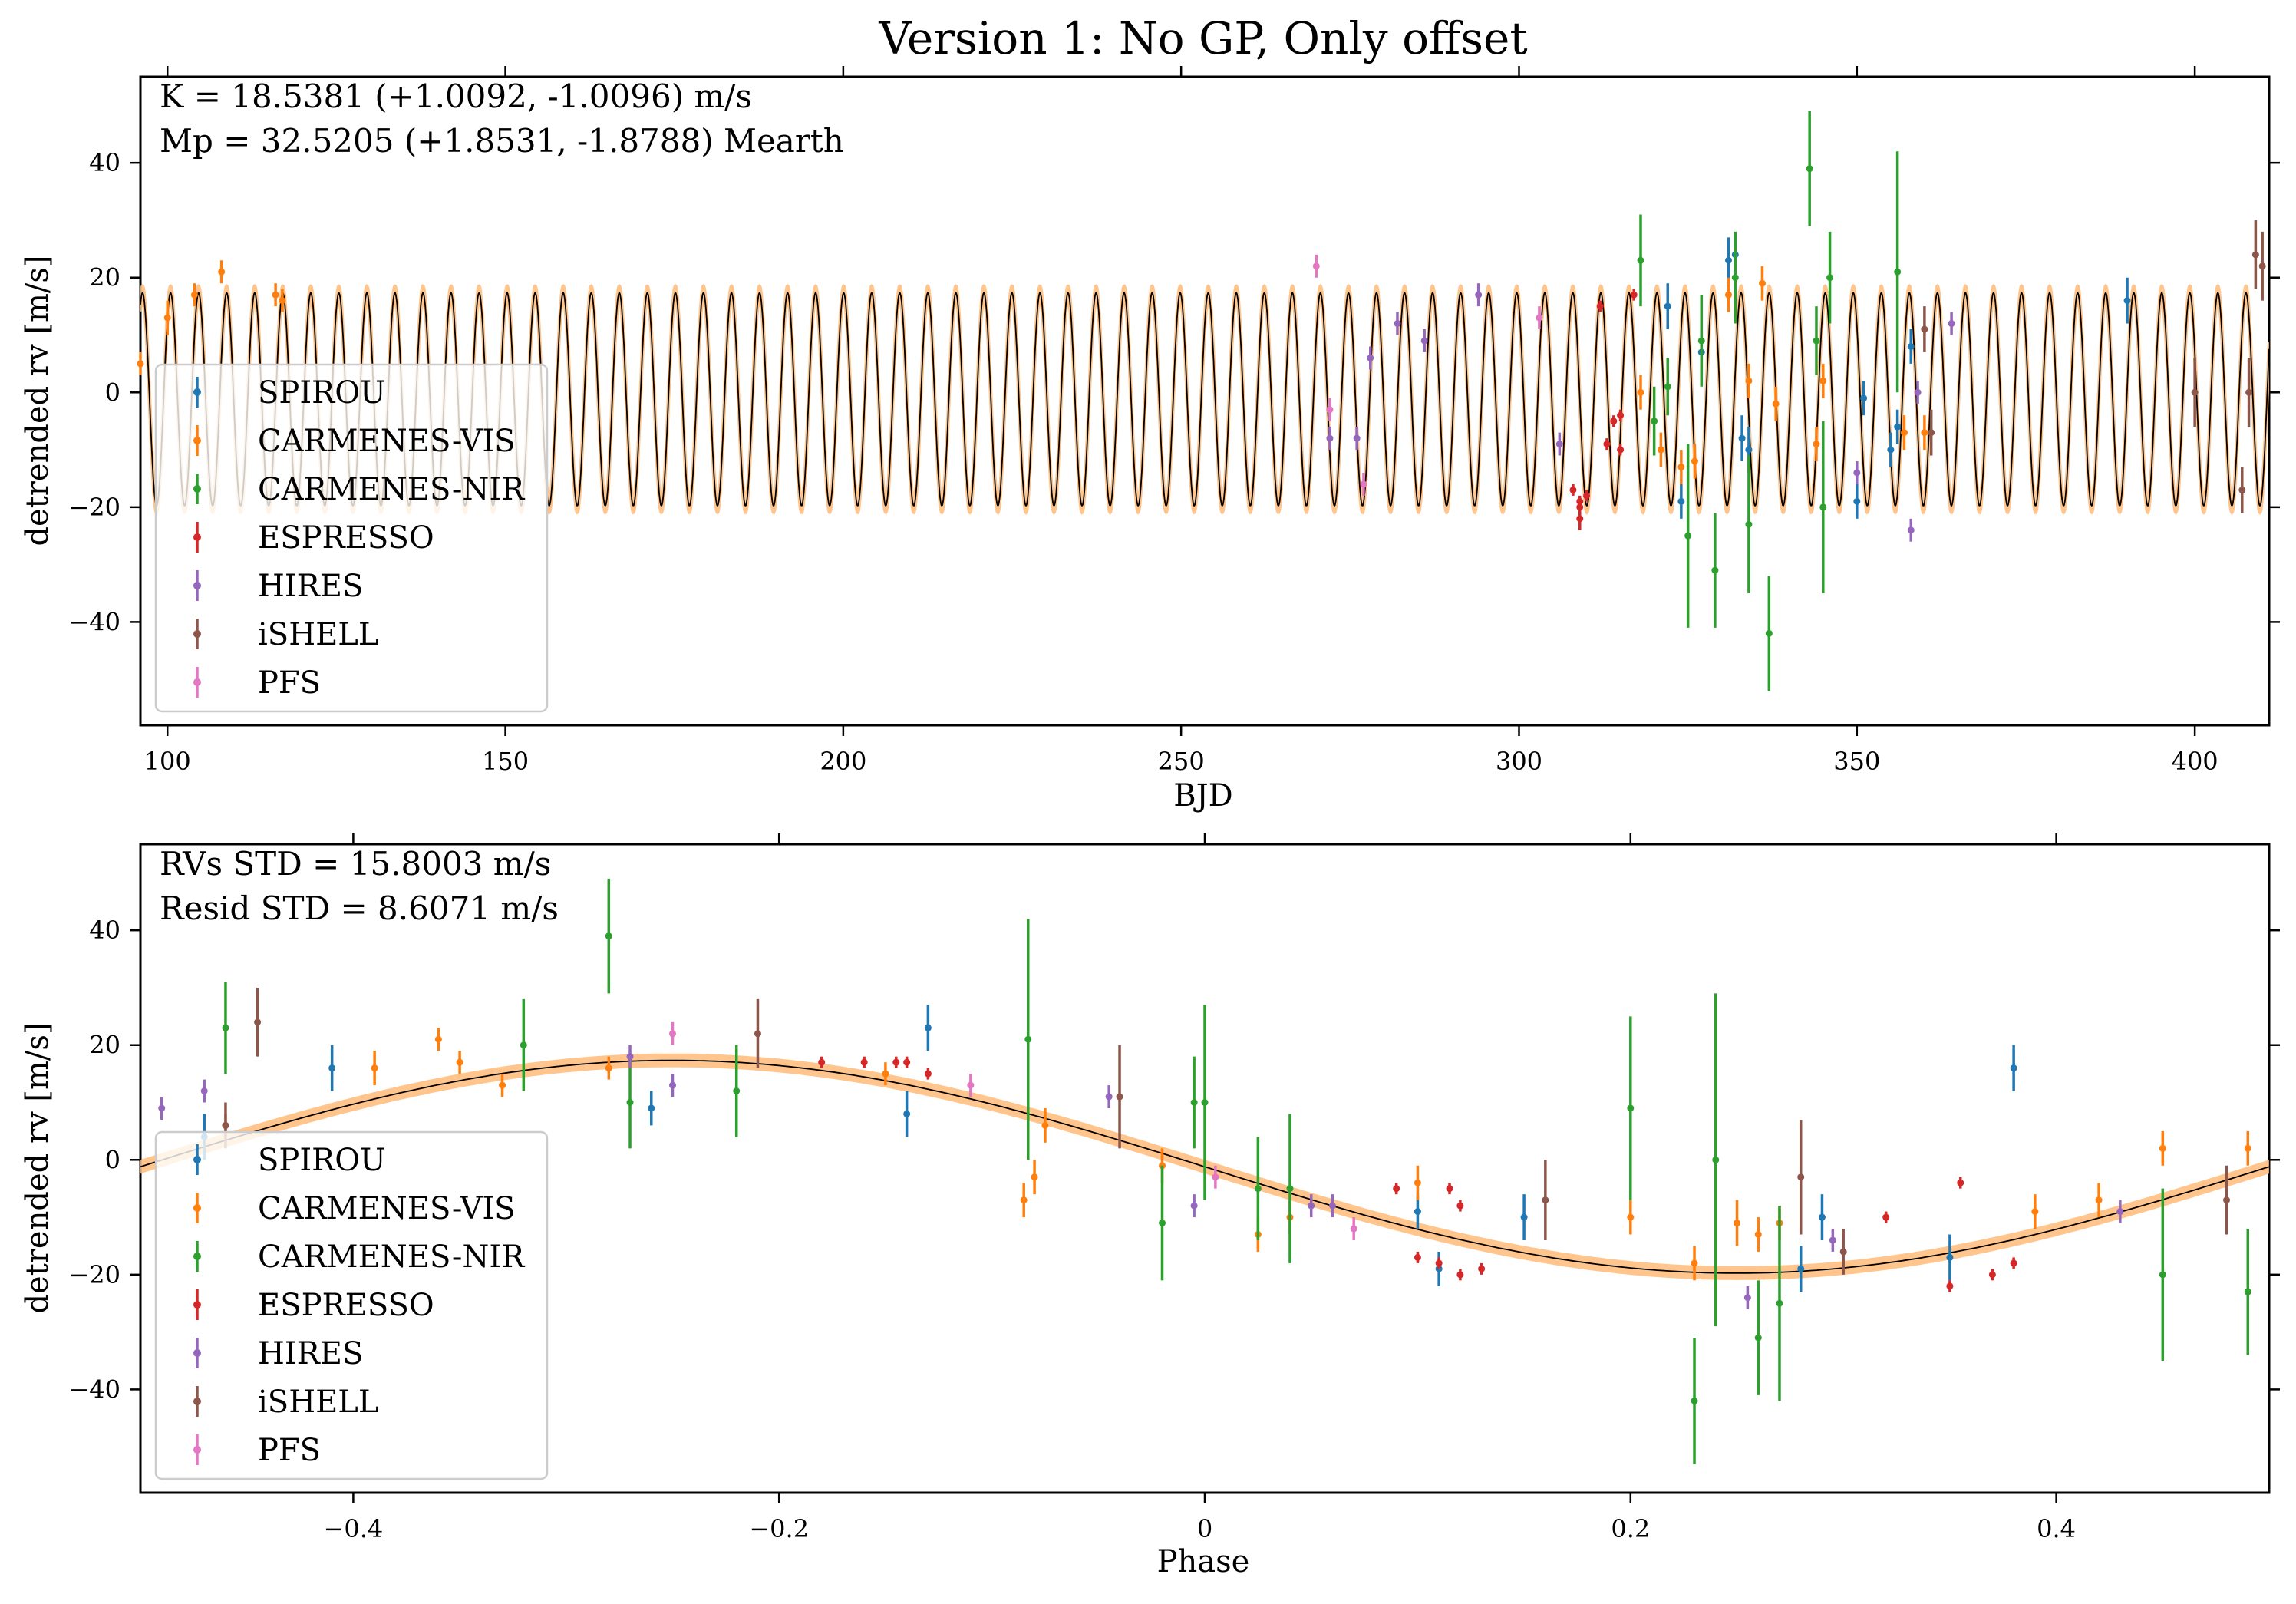 This screenshot has height=1604, width=2296. What do you see at coordinates (1202, 38) in the screenshot?
I see `figure-title: Version 1: No GP, Only offset` at bounding box center [1202, 38].